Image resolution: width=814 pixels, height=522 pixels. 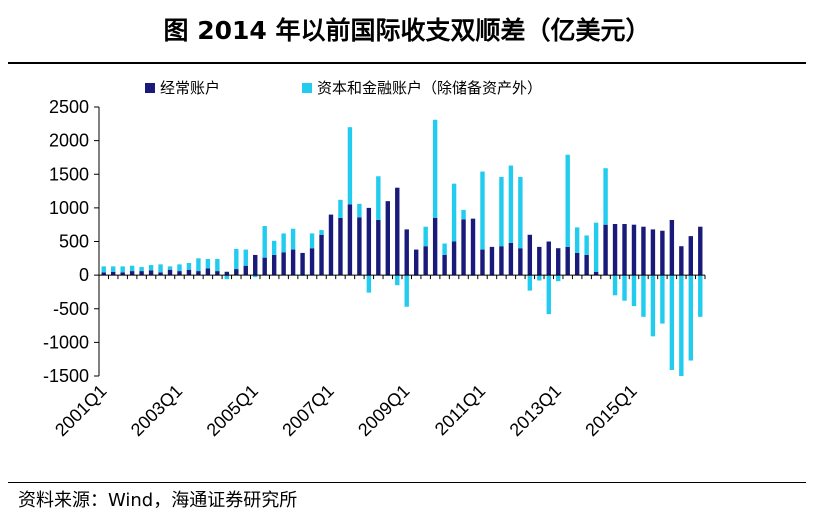 I want to click on x-tick-label: 2013Q1, so click(x=535, y=410).